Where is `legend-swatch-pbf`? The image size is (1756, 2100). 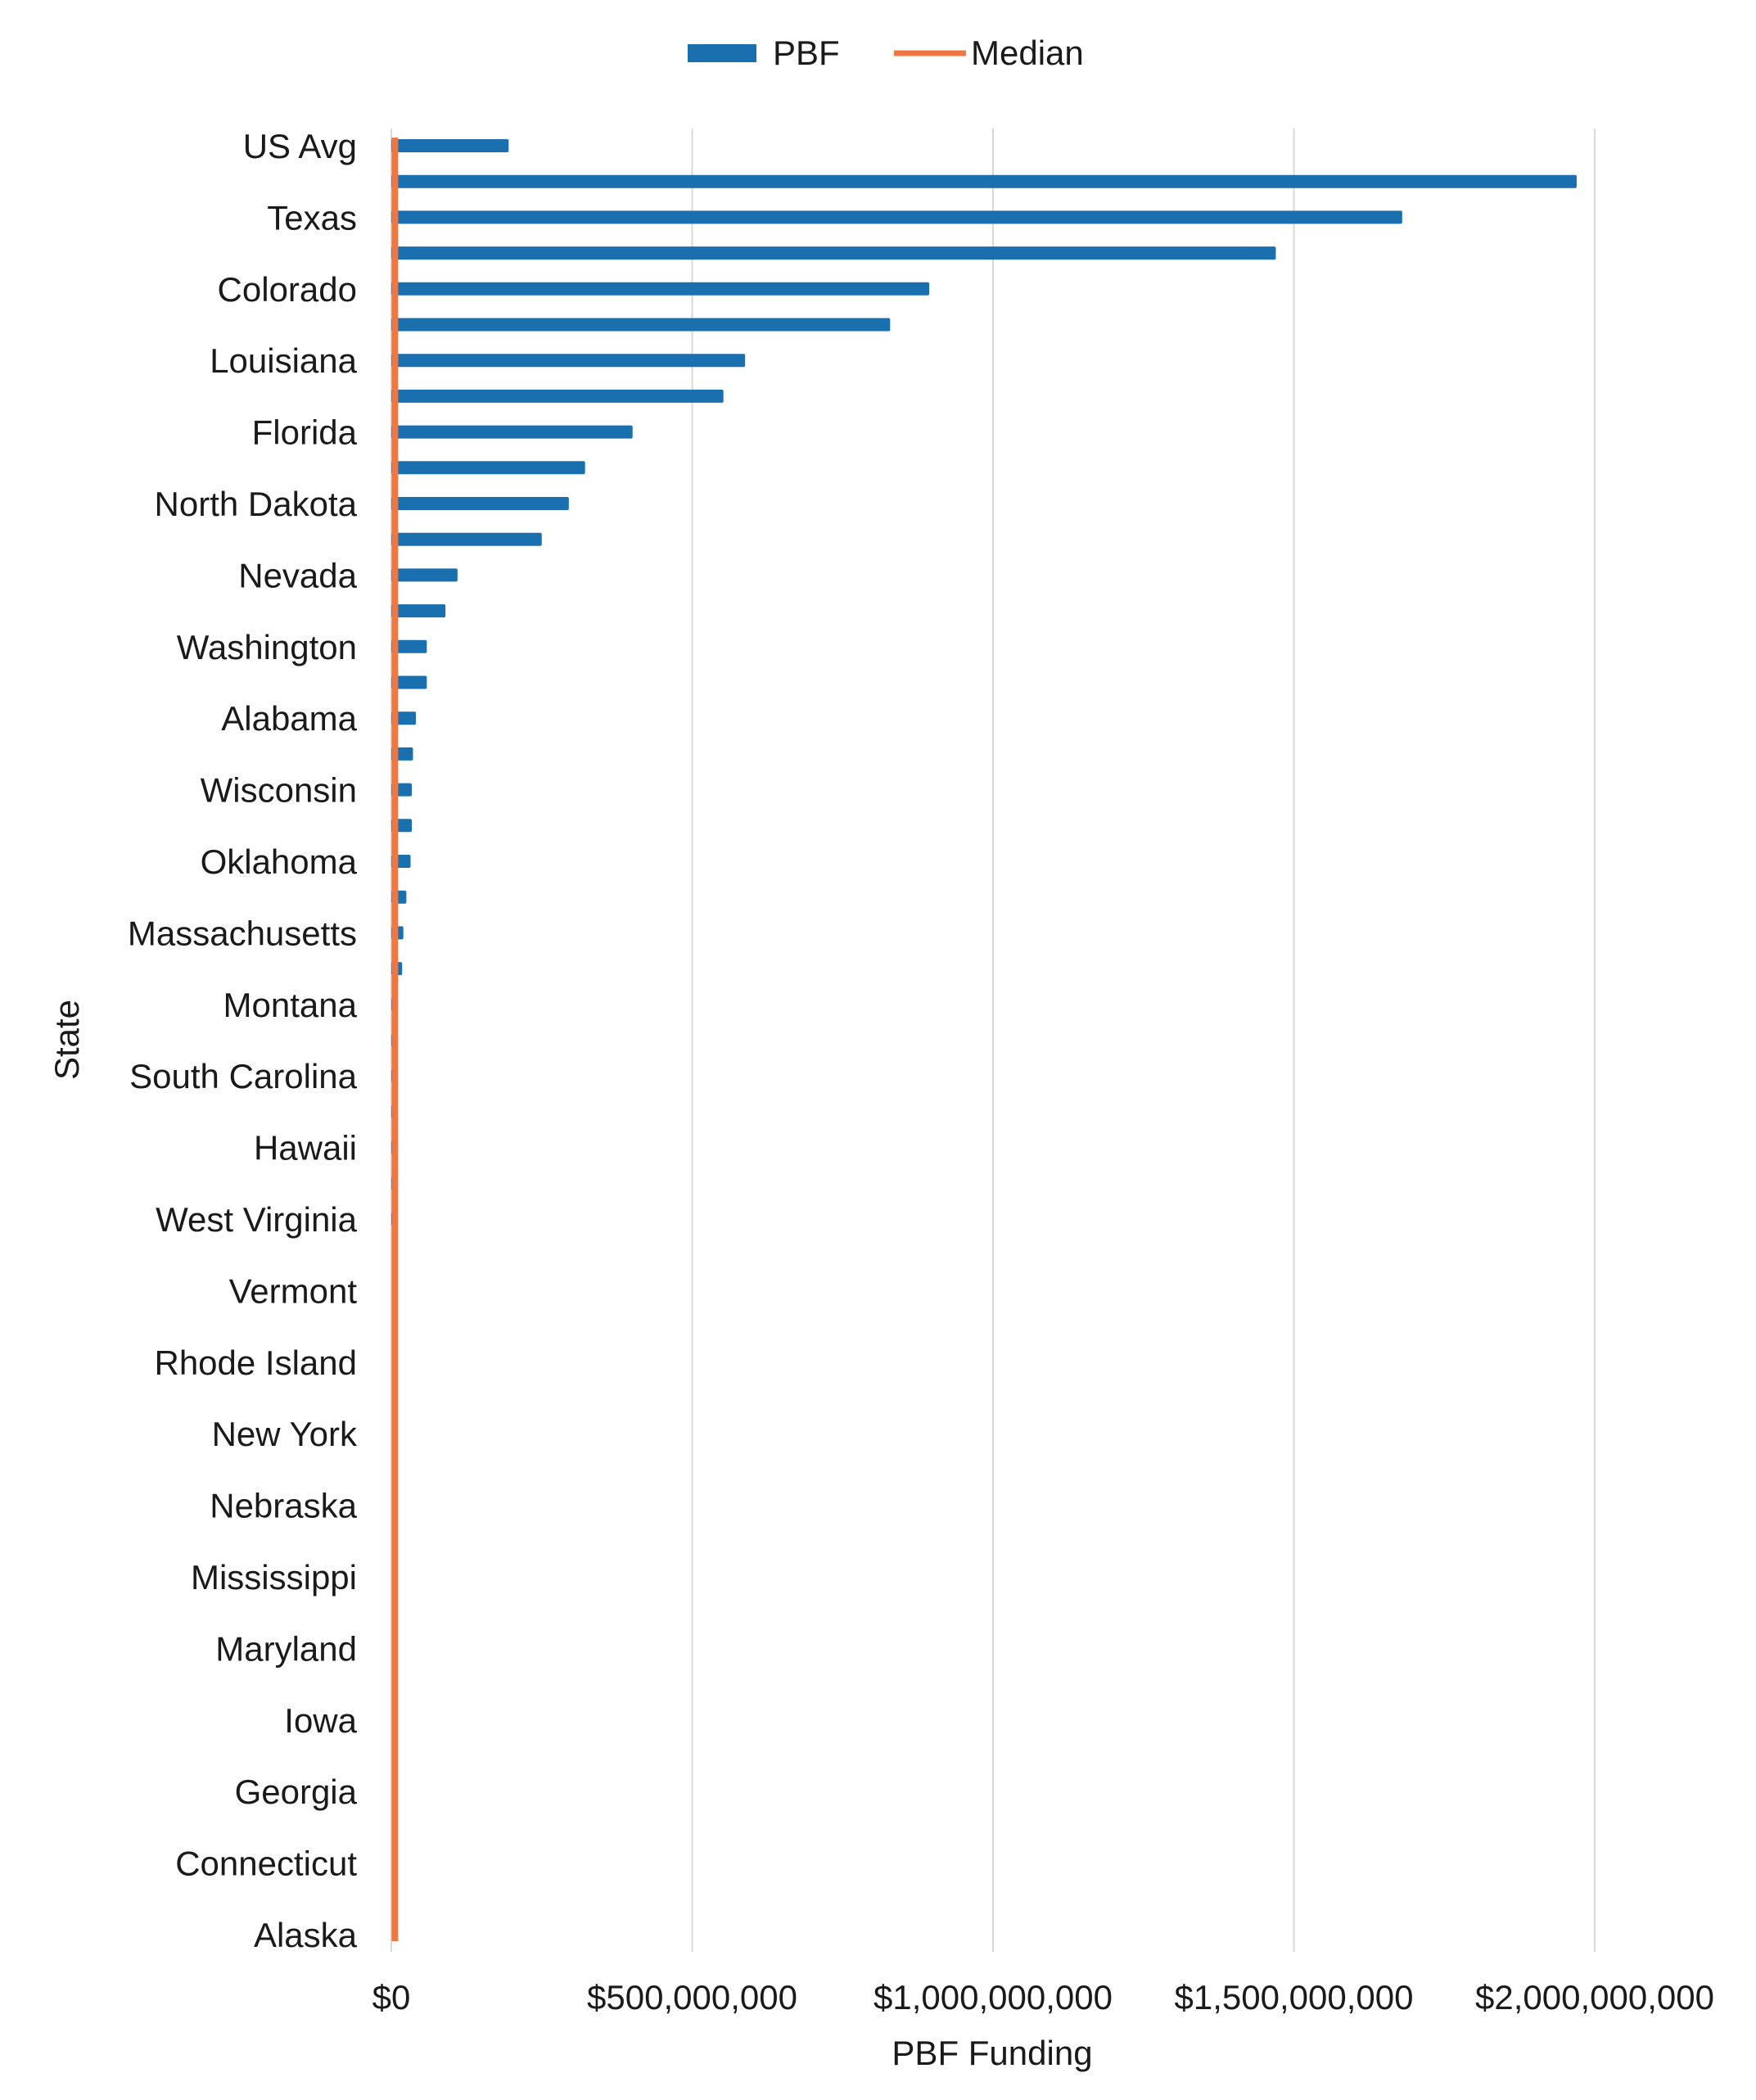
legend-swatch-pbf is located at coordinates (722, 53).